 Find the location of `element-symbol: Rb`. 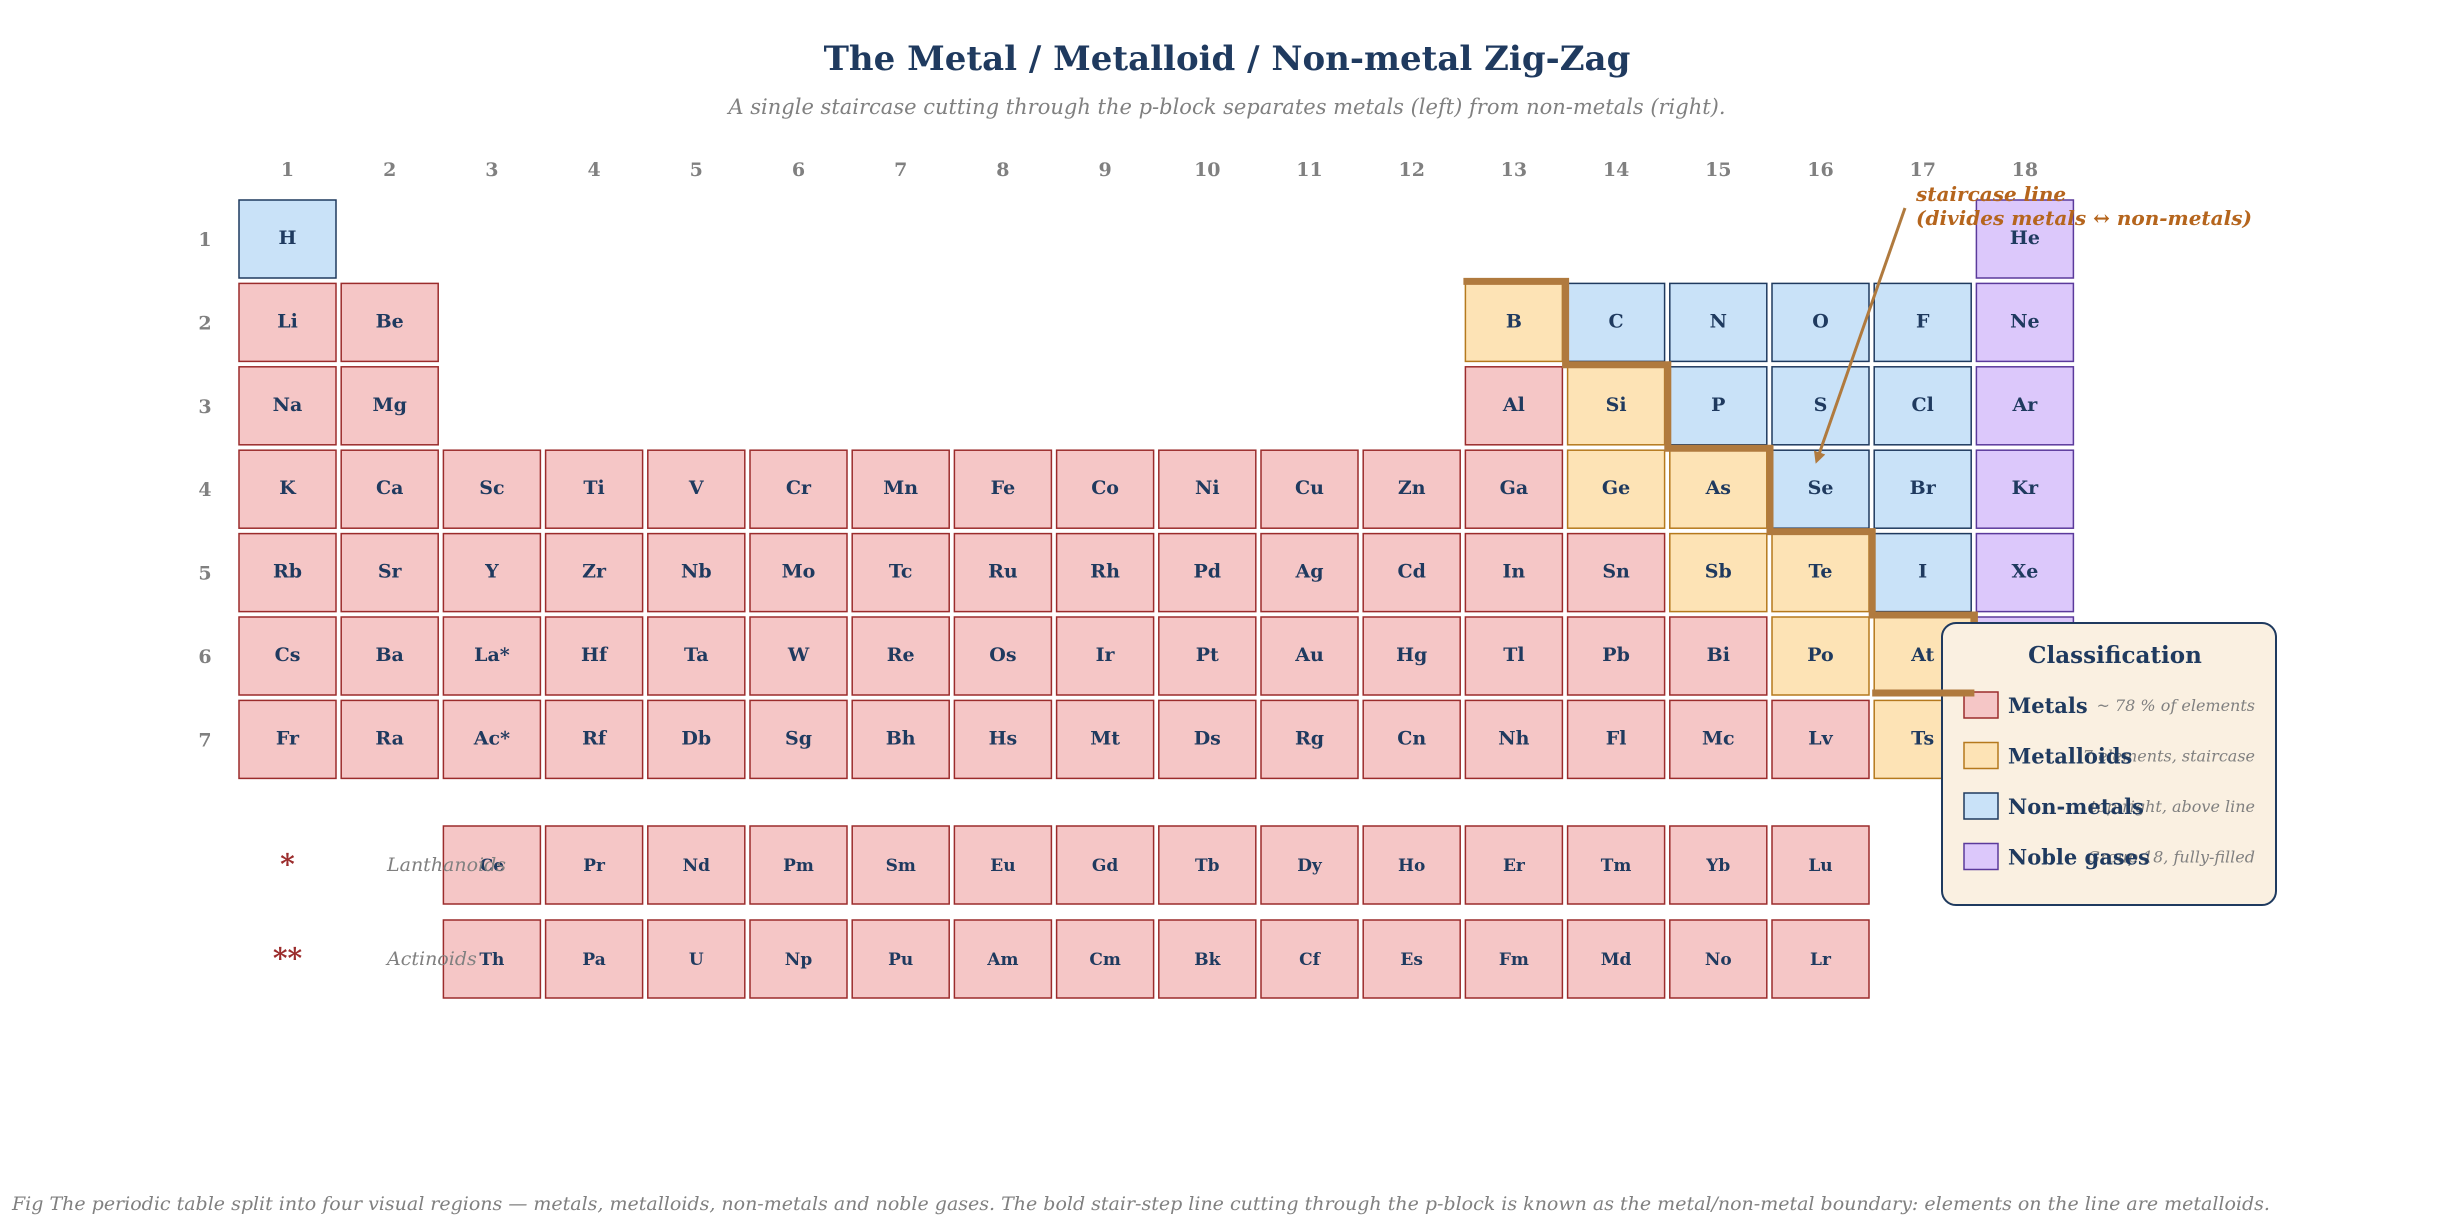

element-symbol: Rb is located at coordinates (287, 572).